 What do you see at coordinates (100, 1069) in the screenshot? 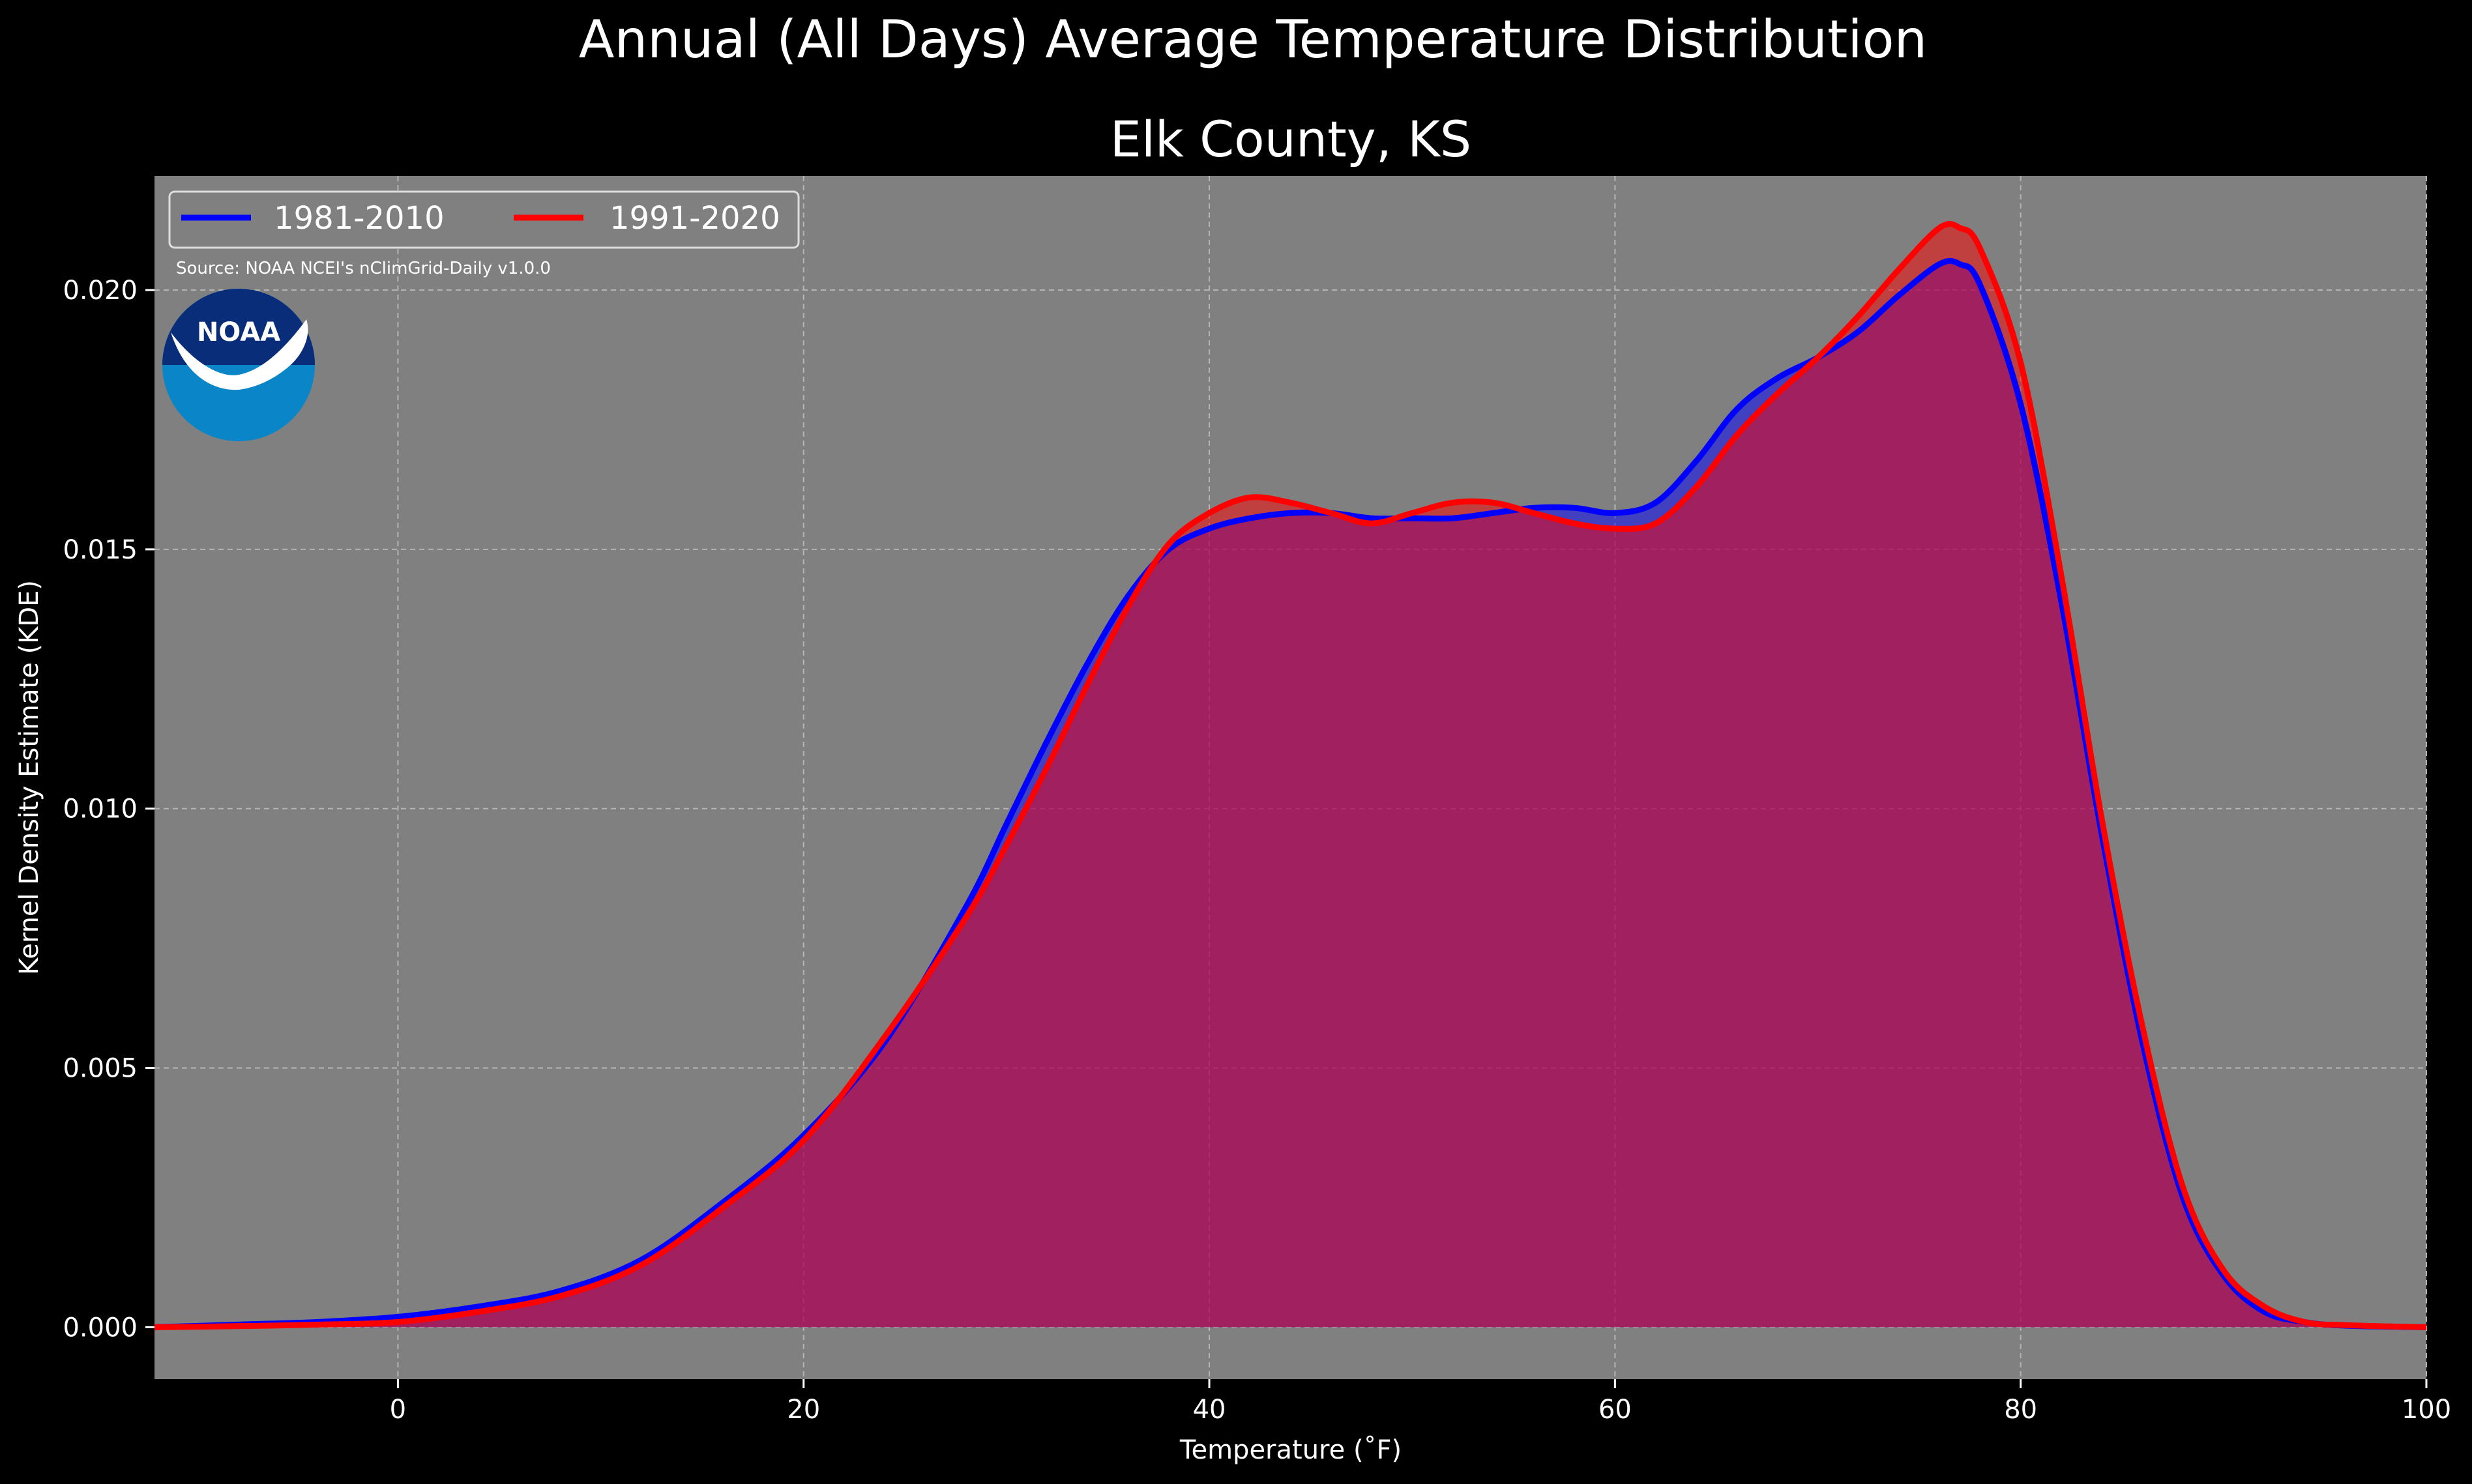
I see `y-tick-label: 0.005` at bounding box center [100, 1069].